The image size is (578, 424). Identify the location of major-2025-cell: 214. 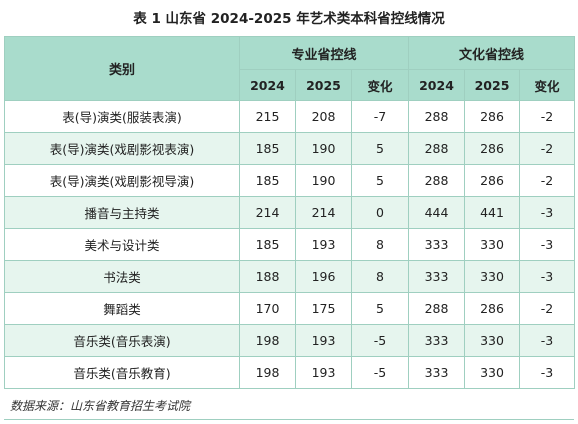
(323, 212).